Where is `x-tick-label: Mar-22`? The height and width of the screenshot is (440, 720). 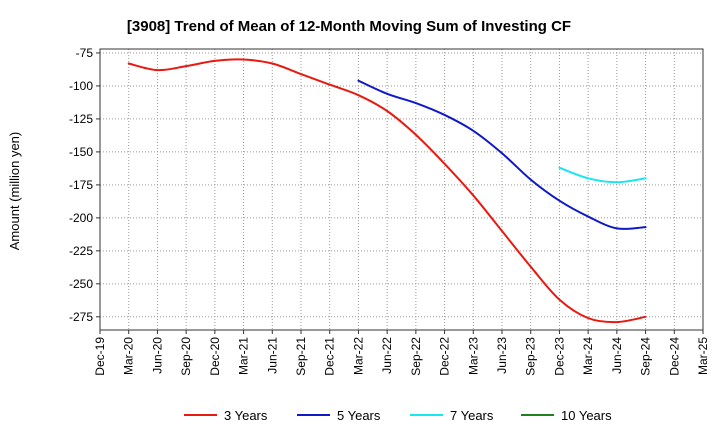
x-tick-label: Mar-22 is located at coordinates (358, 356).